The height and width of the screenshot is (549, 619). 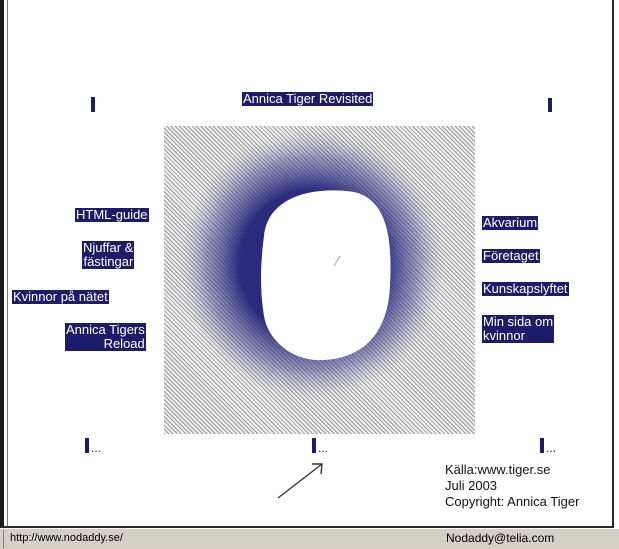 I want to click on window-frame-inner, so click(x=7, y=264).